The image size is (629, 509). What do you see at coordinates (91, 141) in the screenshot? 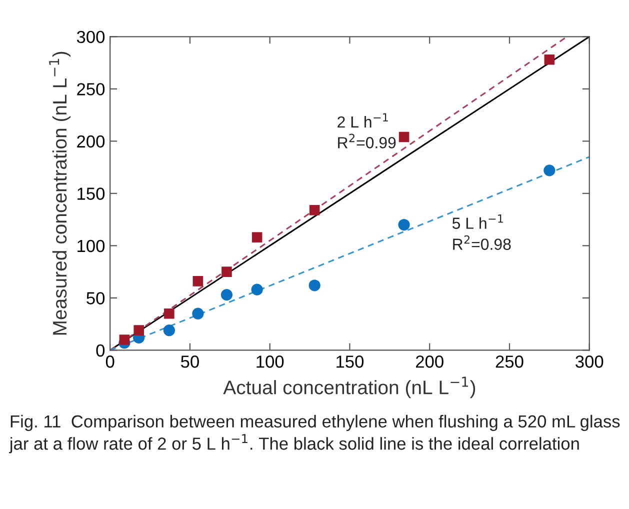
I see `y-tick-label: 200` at bounding box center [91, 141].